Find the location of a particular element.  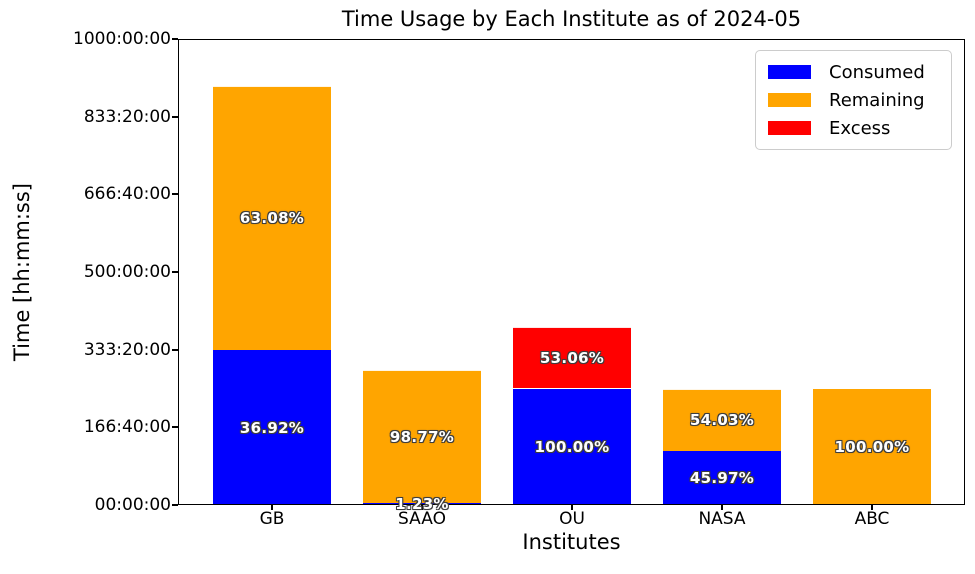

legend-item-remaining: Remaining is located at coordinates (853, 100).